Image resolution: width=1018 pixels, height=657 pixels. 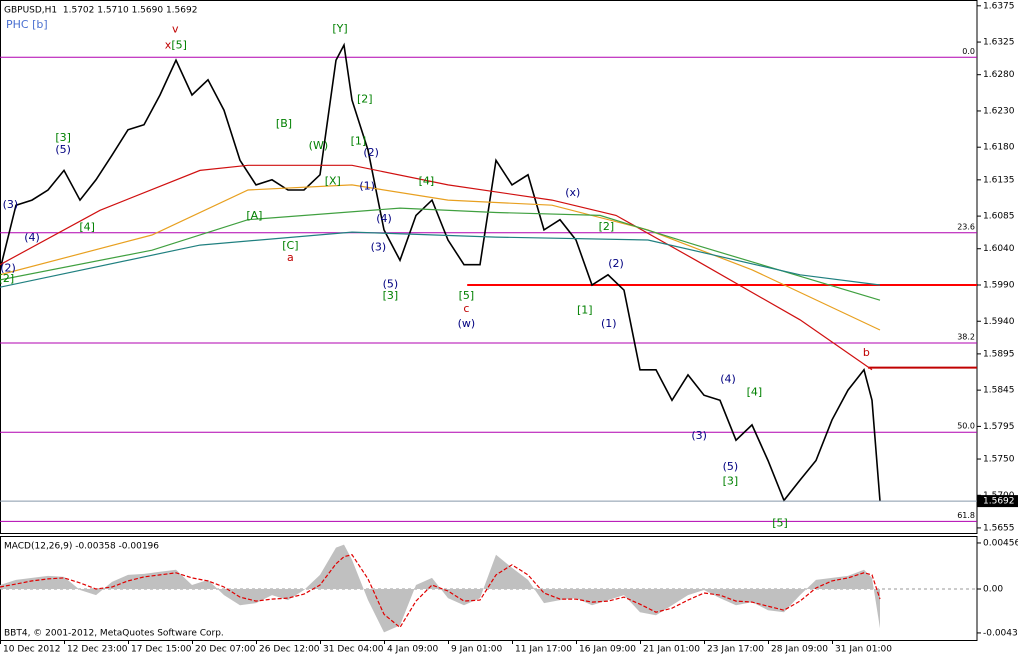 I want to click on y-tick-label: 0.00, so click(x=993, y=590).